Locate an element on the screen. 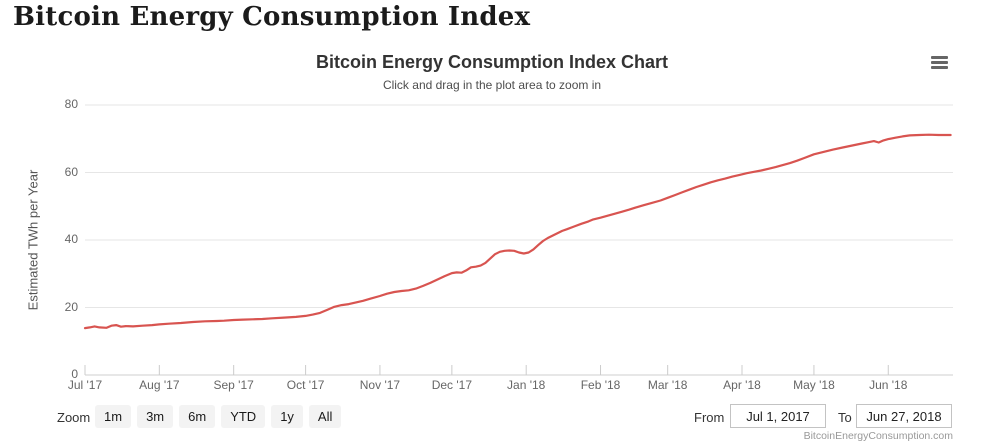 This screenshot has width=984, height=448. x-tick-label: Sep '17 is located at coordinates (233, 385).